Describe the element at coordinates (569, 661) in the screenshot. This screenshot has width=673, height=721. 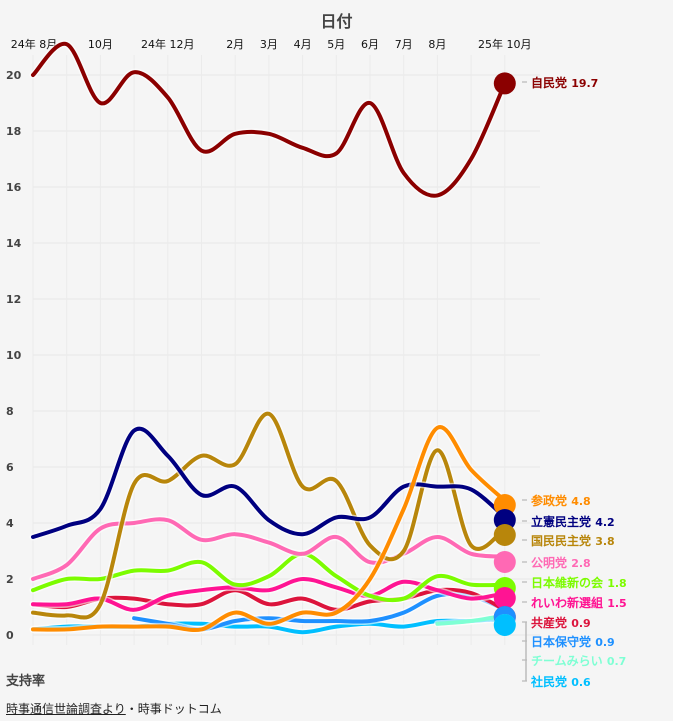
I see `series-name: チームみらい` at that location.